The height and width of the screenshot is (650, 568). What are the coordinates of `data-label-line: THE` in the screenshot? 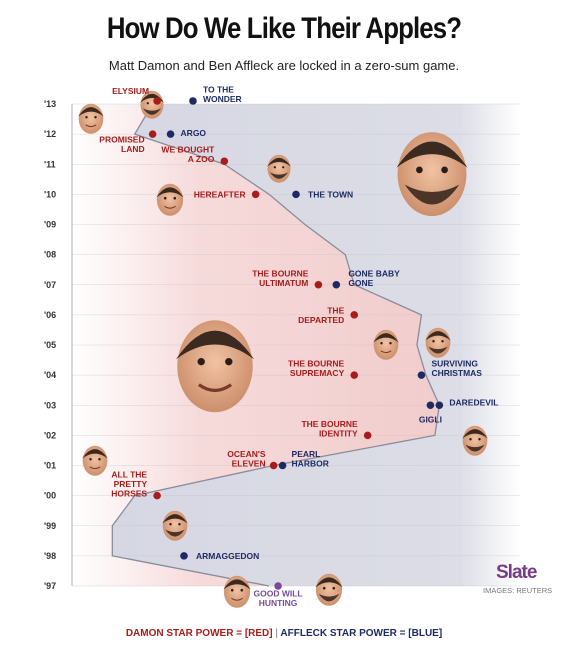 It's located at (335, 310).